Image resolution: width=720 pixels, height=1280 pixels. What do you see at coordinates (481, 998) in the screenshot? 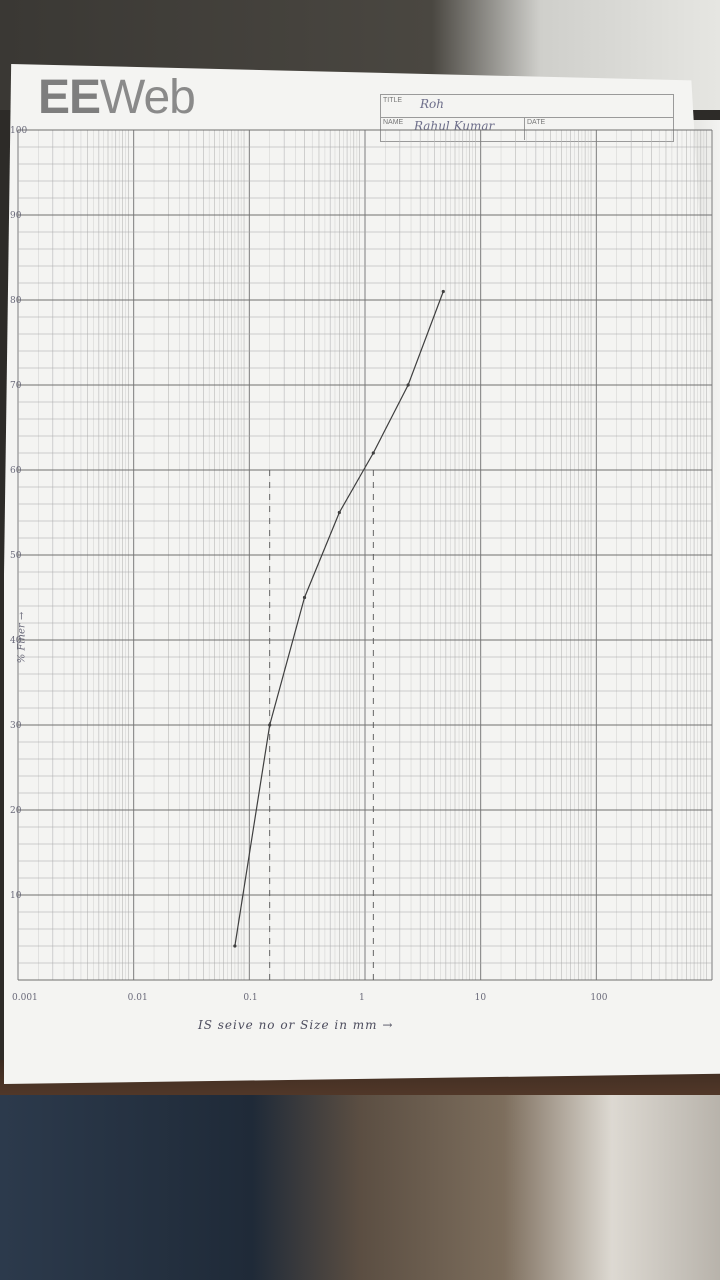
I see `x-tick-label: 10` at bounding box center [481, 998].